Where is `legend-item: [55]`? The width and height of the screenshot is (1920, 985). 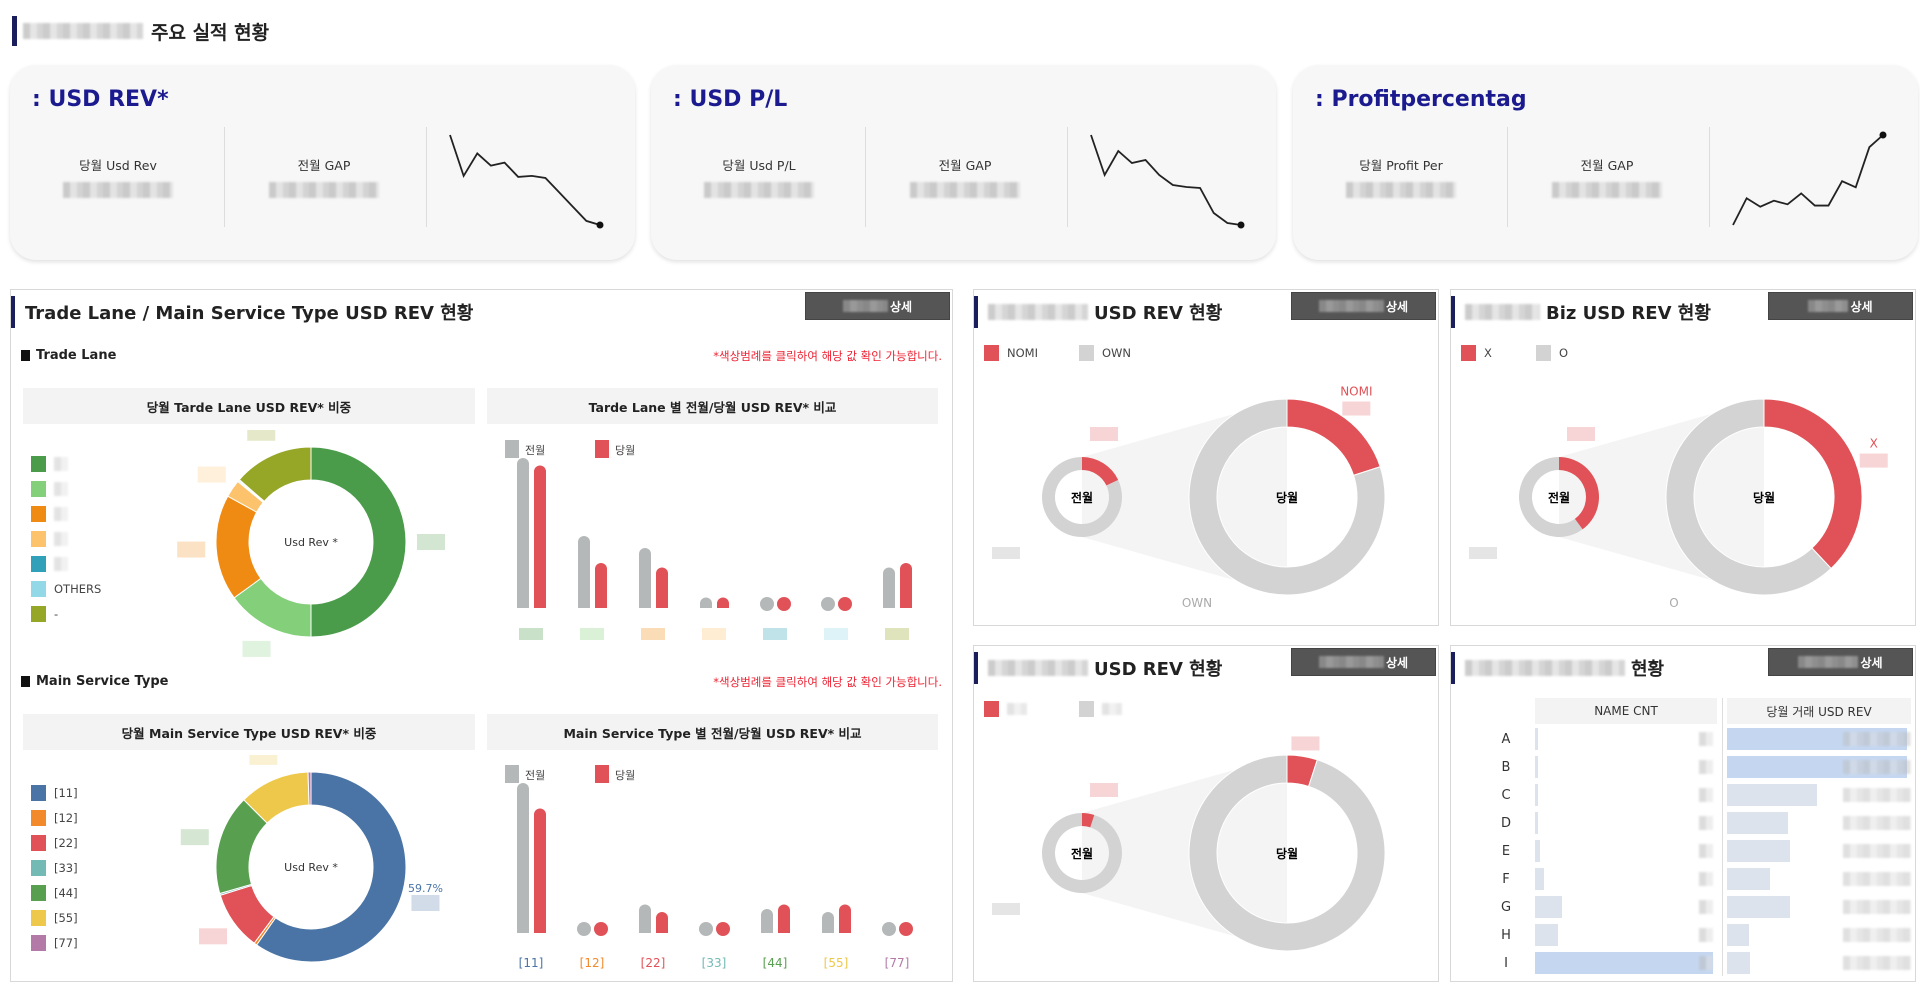
legend-item: [55] is located at coordinates (54, 918).